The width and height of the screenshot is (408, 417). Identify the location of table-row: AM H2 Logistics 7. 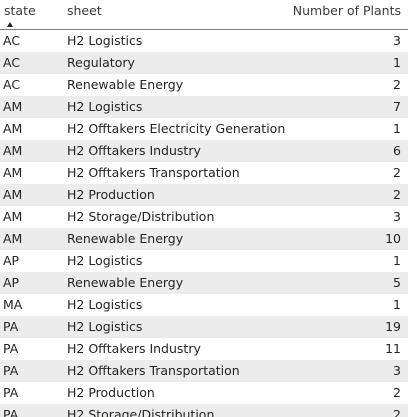
(204, 107).